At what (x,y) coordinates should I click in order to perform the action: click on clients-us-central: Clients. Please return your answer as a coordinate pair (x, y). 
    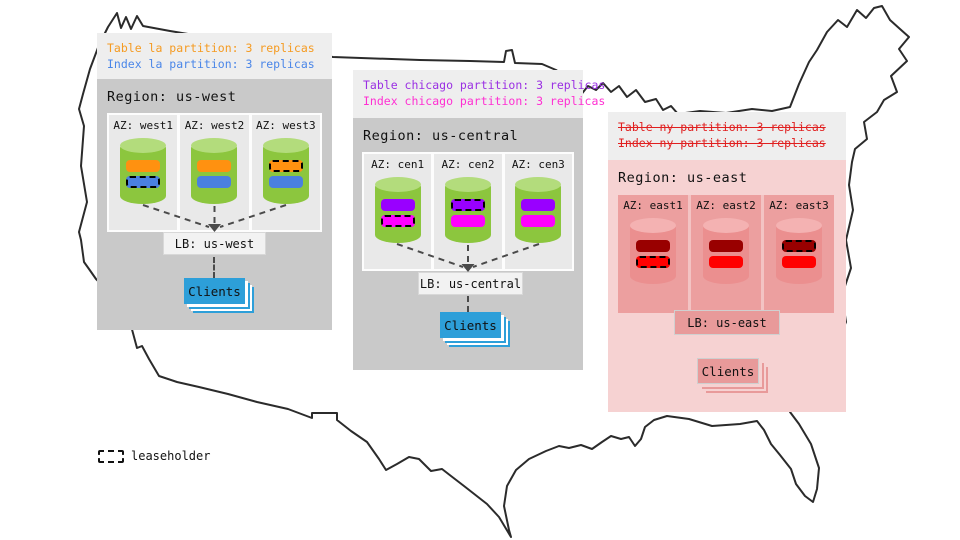
    Looking at the image, I should click on (470, 325).